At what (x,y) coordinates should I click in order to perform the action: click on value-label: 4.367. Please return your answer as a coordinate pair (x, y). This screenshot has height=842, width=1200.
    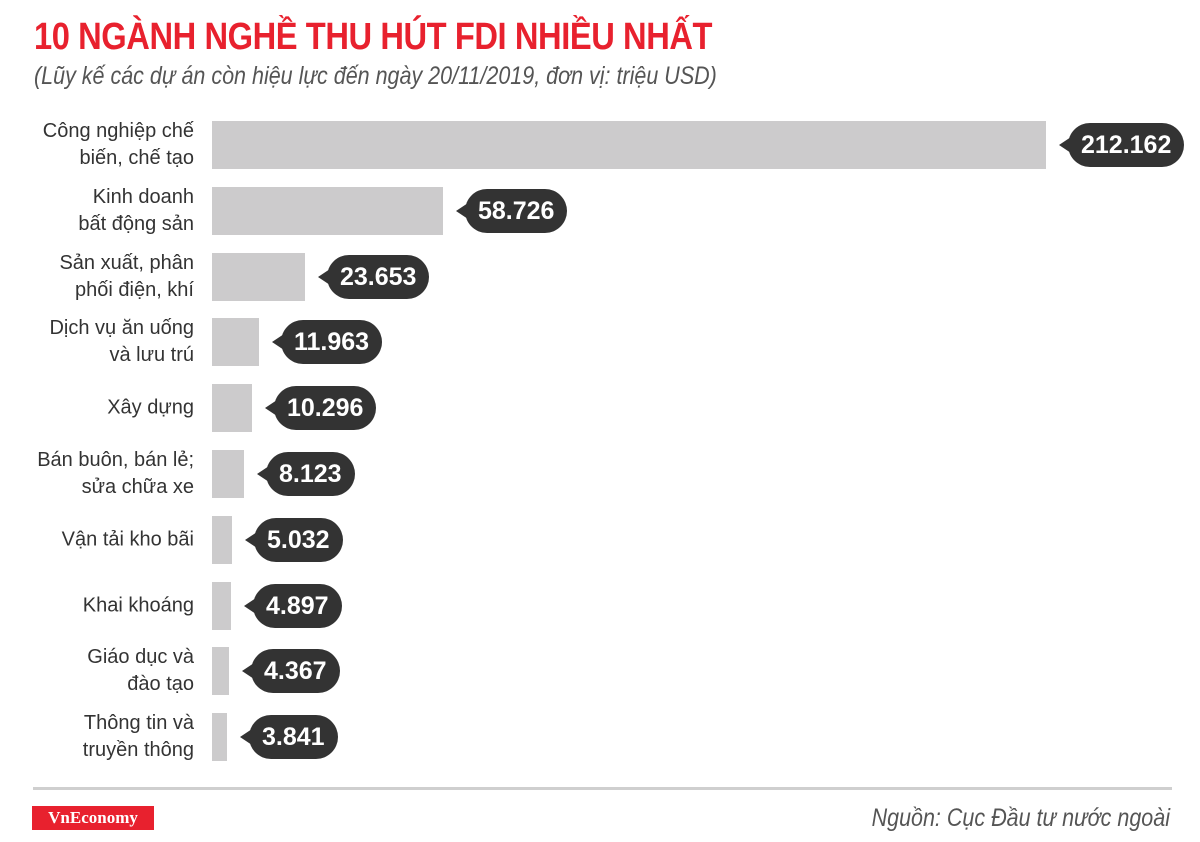
    Looking at the image, I should click on (291, 671).